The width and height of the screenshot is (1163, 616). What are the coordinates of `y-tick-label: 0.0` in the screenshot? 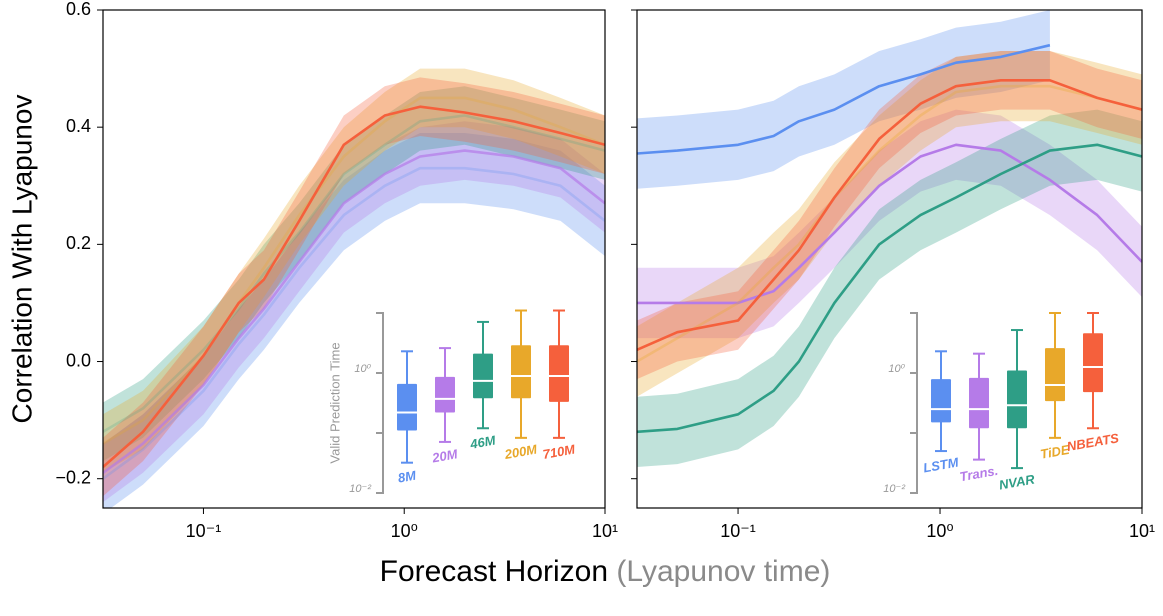 It's located at (78, 360).